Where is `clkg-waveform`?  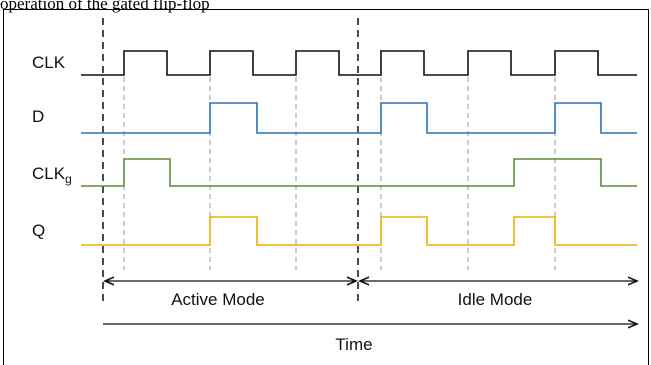 clkg-waveform is located at coordinates (359, 172).